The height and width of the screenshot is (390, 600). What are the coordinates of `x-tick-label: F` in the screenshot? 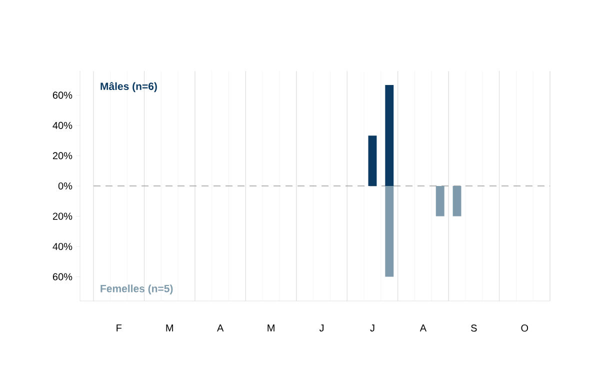 It's located at (119, 328).